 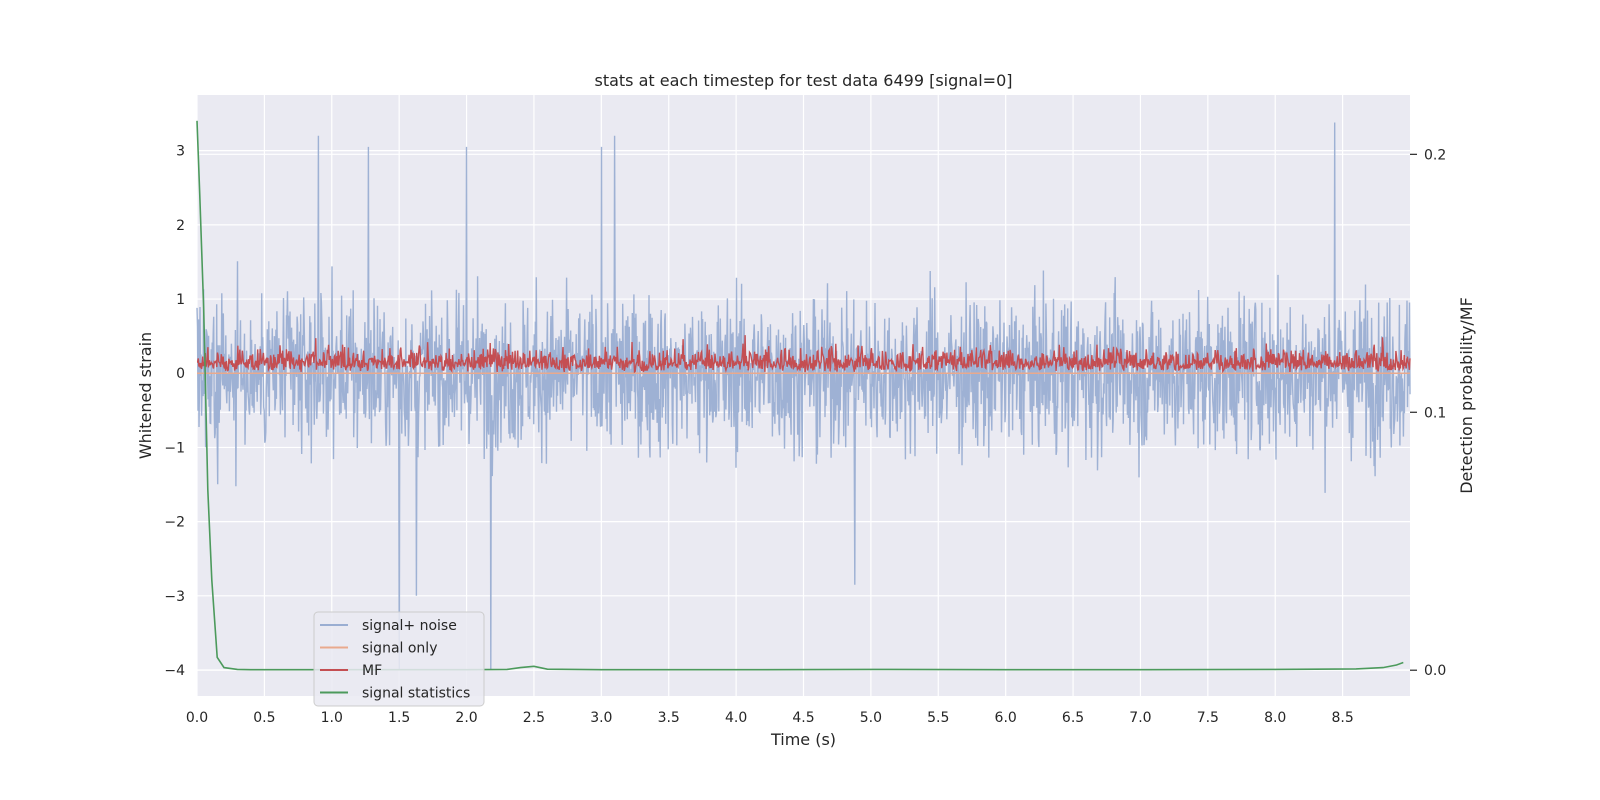 What do you see at coordinates (1275, 718) in the screenshot?
I see `x-tick-label: 8.0` at bounding box center [1275, 718].